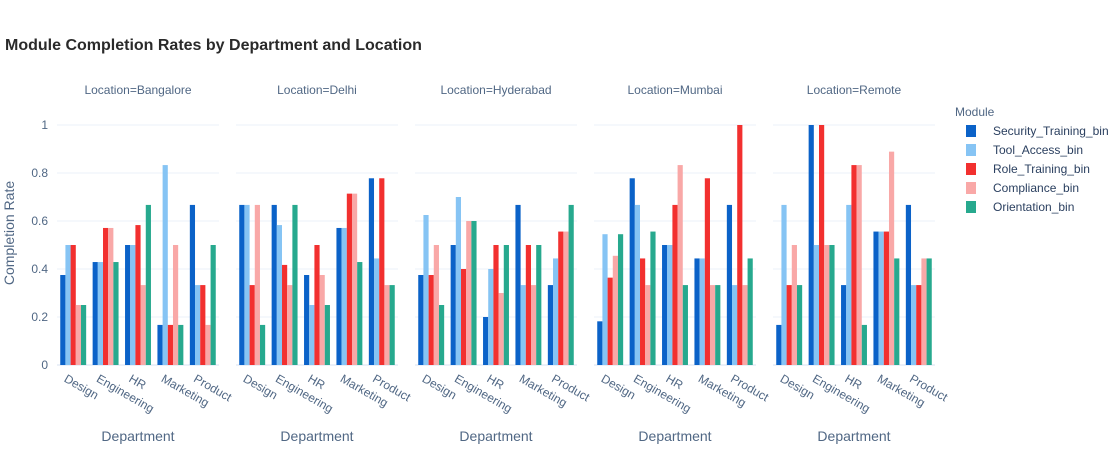 This screenshot has height=450, width=1109. Describe the element at coordinates (39, 173) in the screenshot. I see `y-tick-label: 0.8` at that location.